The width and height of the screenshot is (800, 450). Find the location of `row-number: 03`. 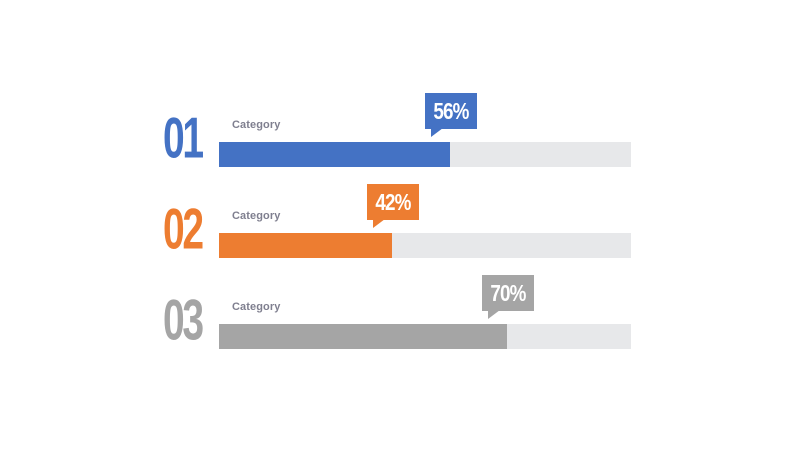

row-number: 03 is located at coordinates (184, 301).